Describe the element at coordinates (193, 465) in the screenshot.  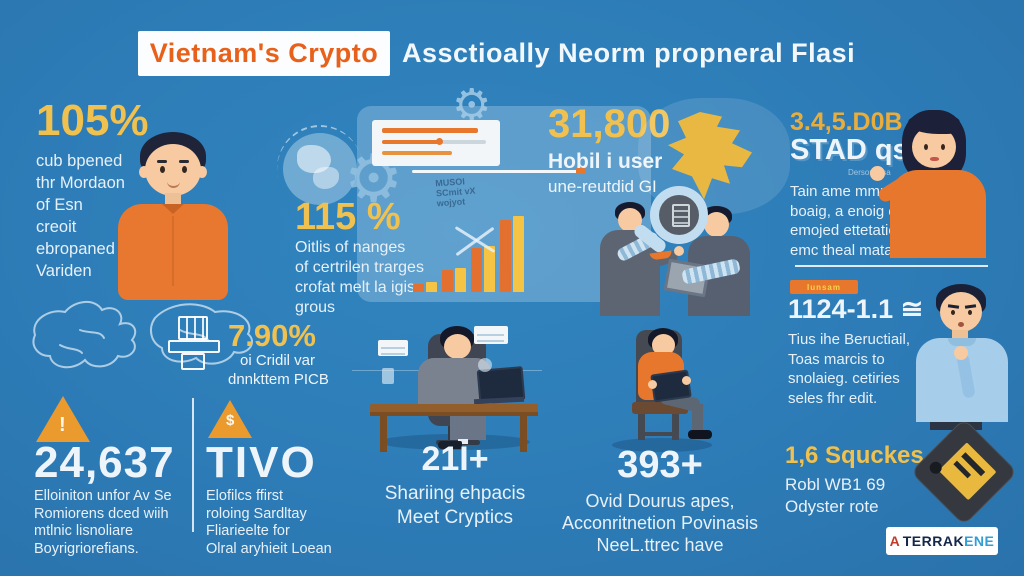
I see `vertical-divider` at that location.